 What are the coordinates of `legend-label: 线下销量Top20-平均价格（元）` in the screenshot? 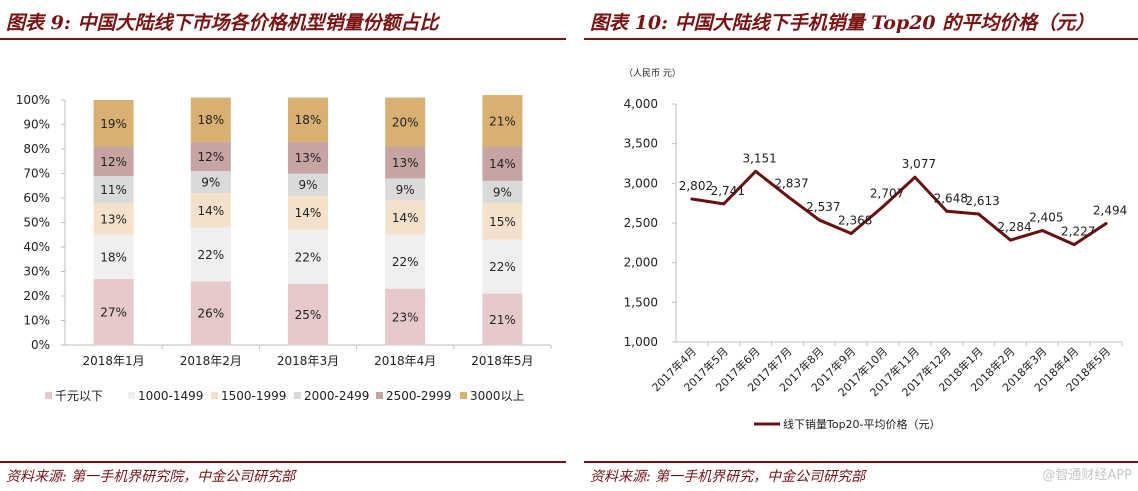 It's located at (862, 424).